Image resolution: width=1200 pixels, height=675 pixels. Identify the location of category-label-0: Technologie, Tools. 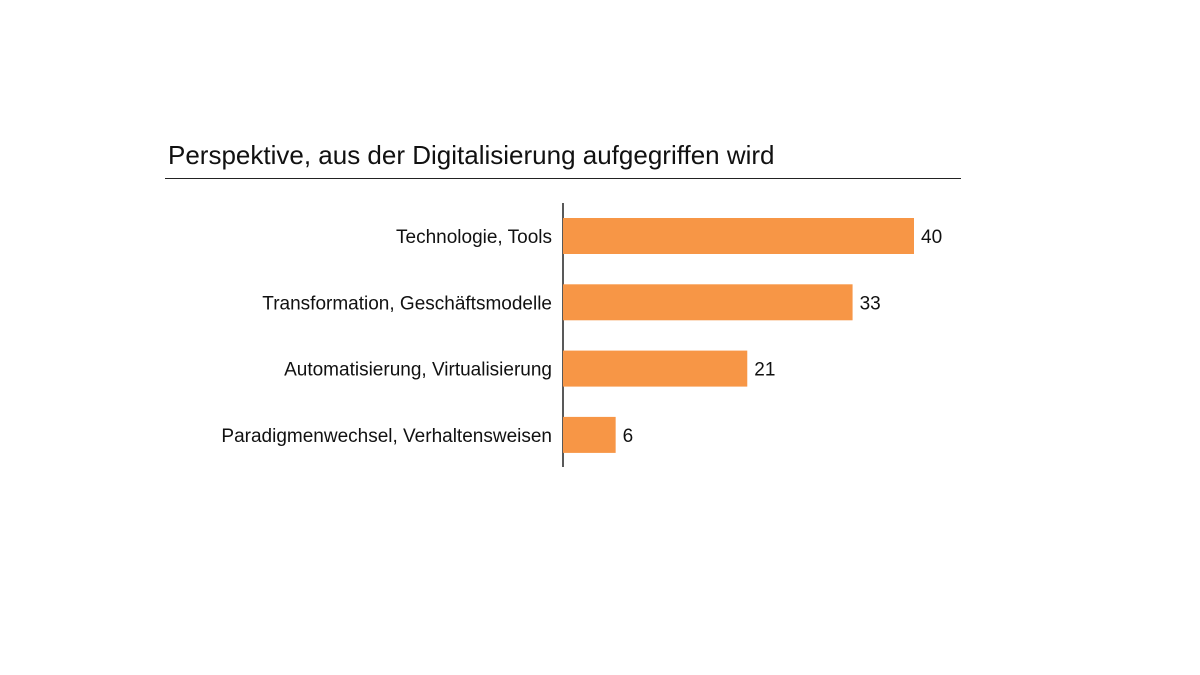
(474, 237).